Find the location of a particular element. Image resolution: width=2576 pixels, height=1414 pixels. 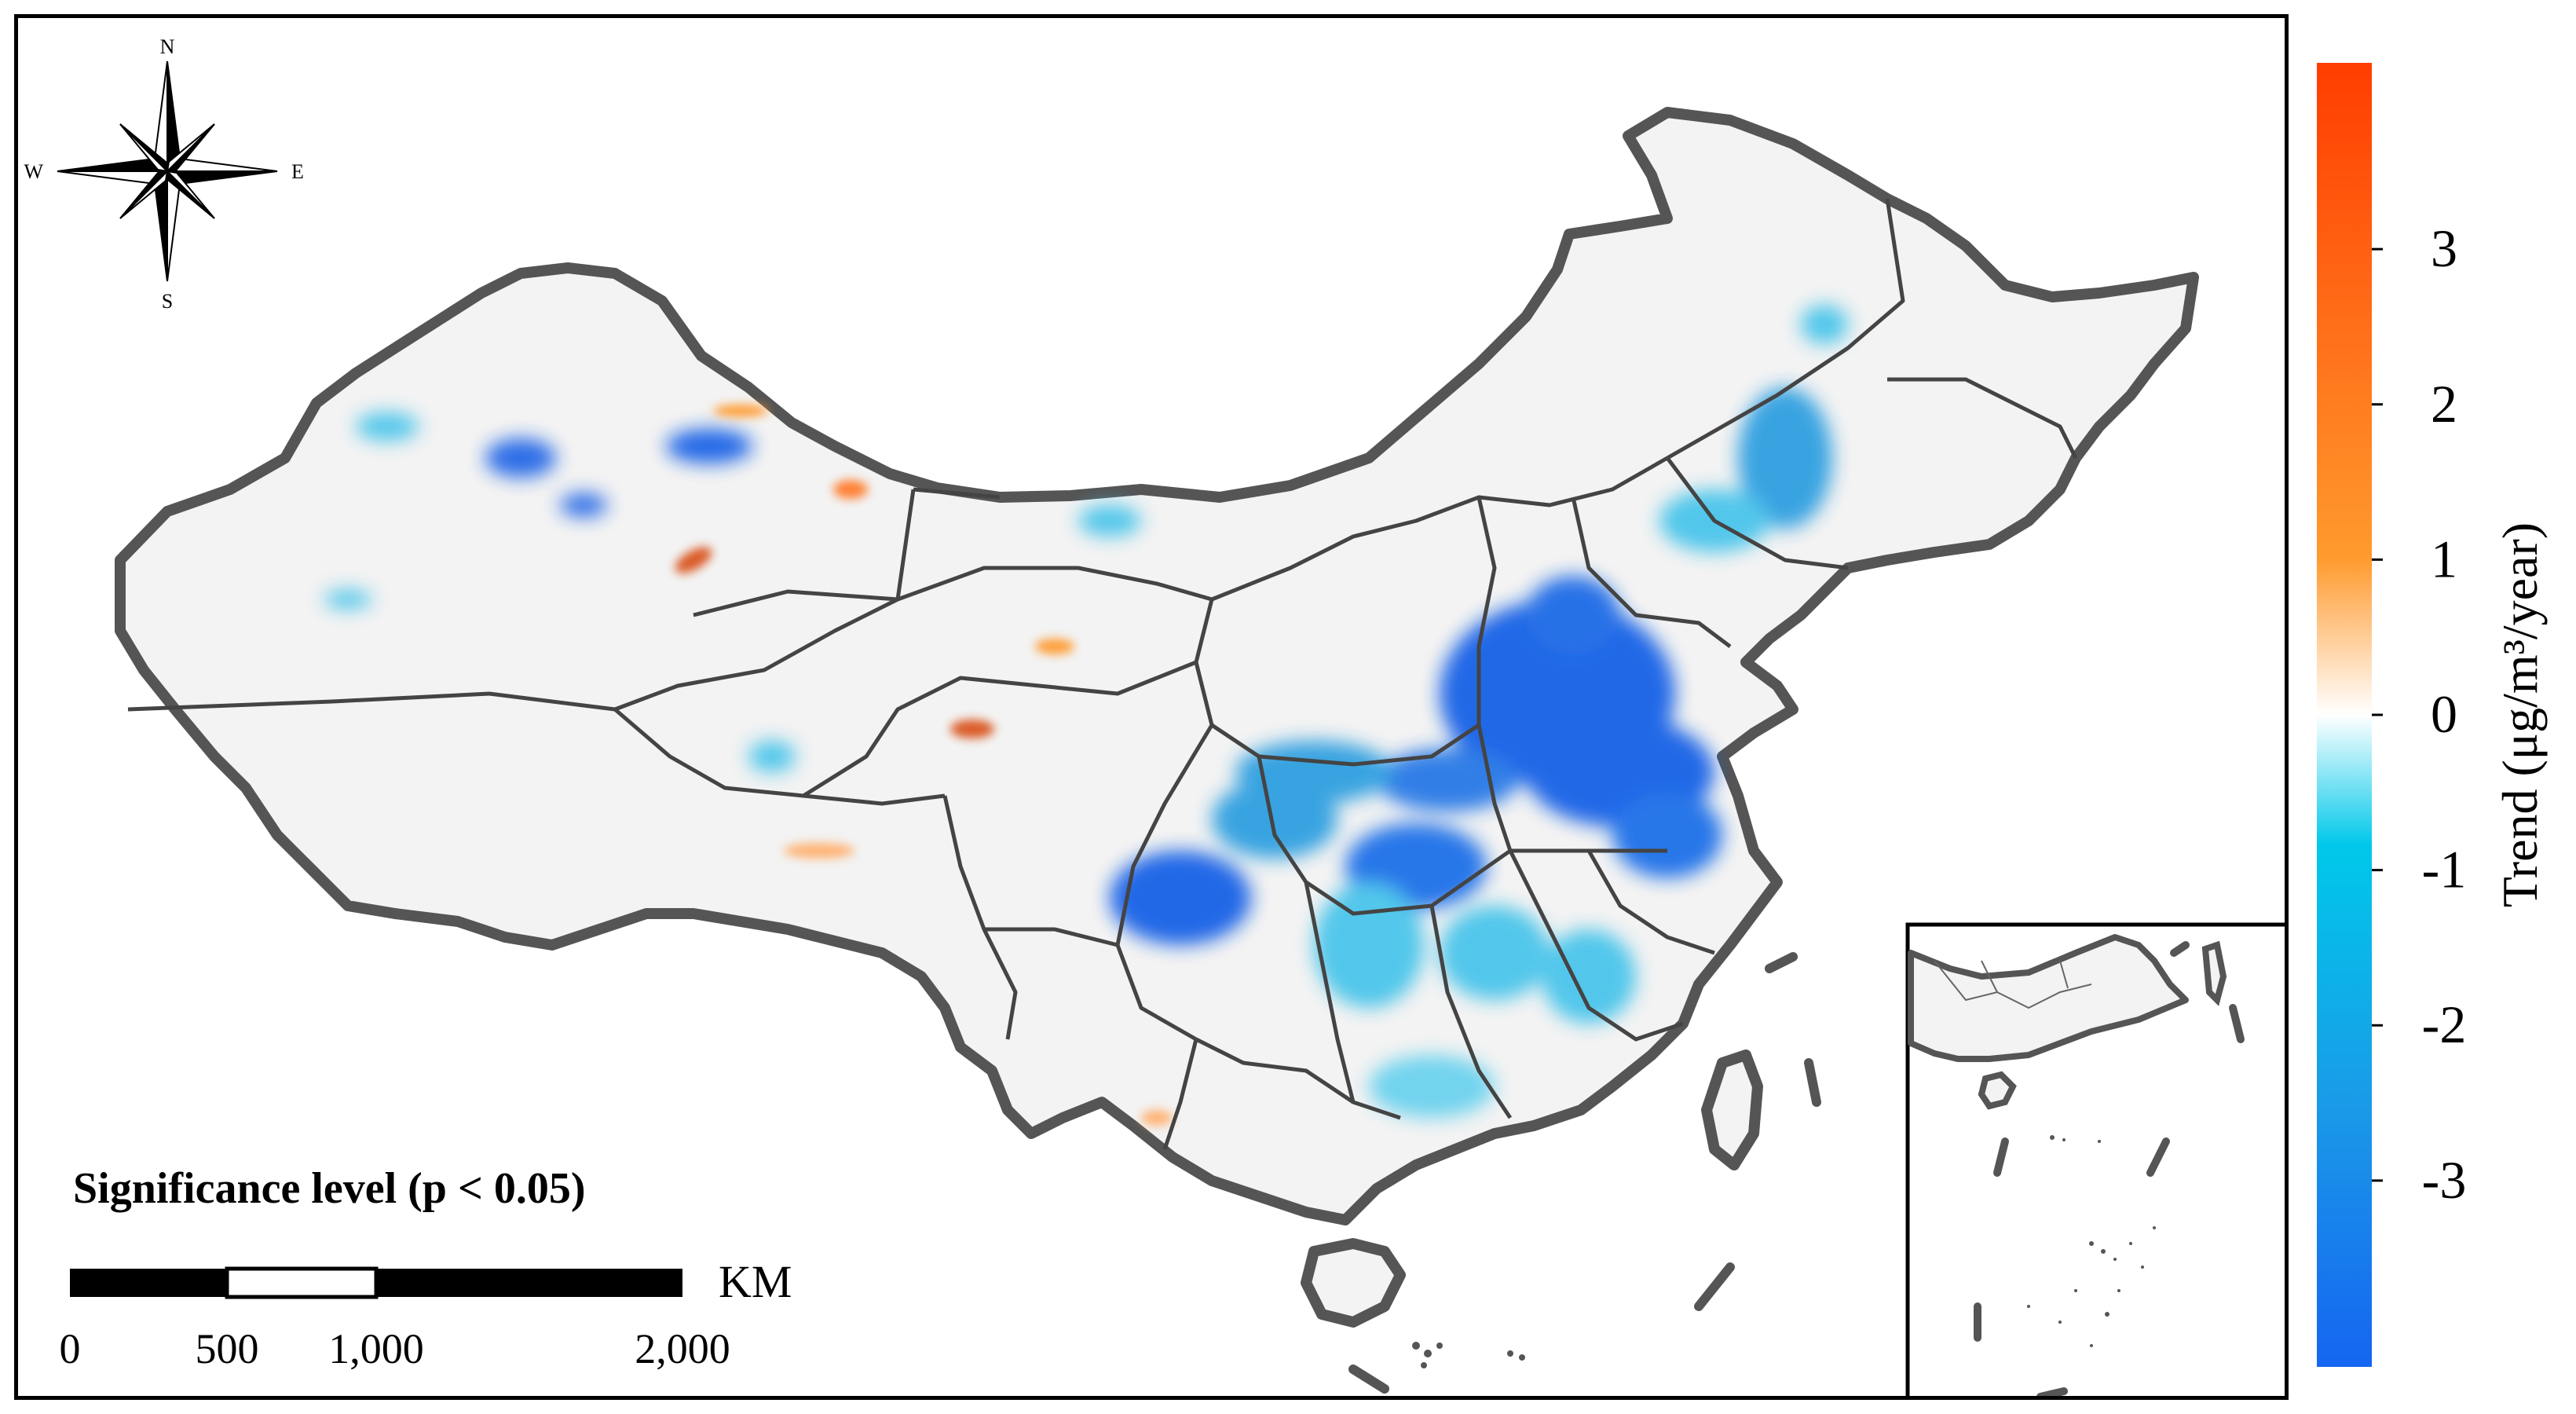

significance-label: Significance level (p < 0.05) is located at coordinates (329, 1188).